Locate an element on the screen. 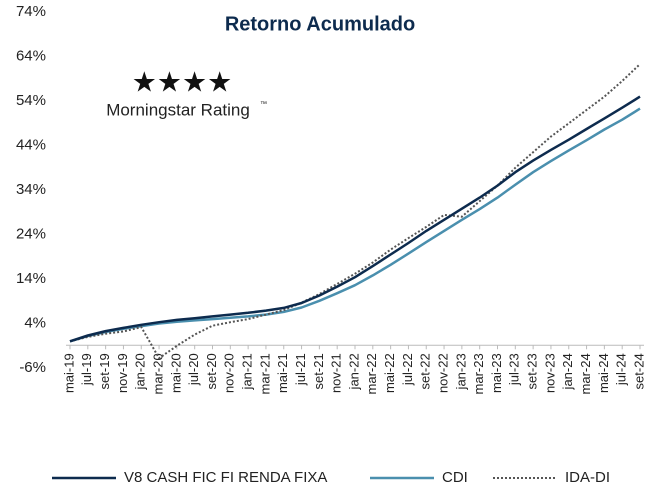 The width and height of the screenshot is (655, 489). x-tick-label: mar-23 is located at coordinates (478, 373).